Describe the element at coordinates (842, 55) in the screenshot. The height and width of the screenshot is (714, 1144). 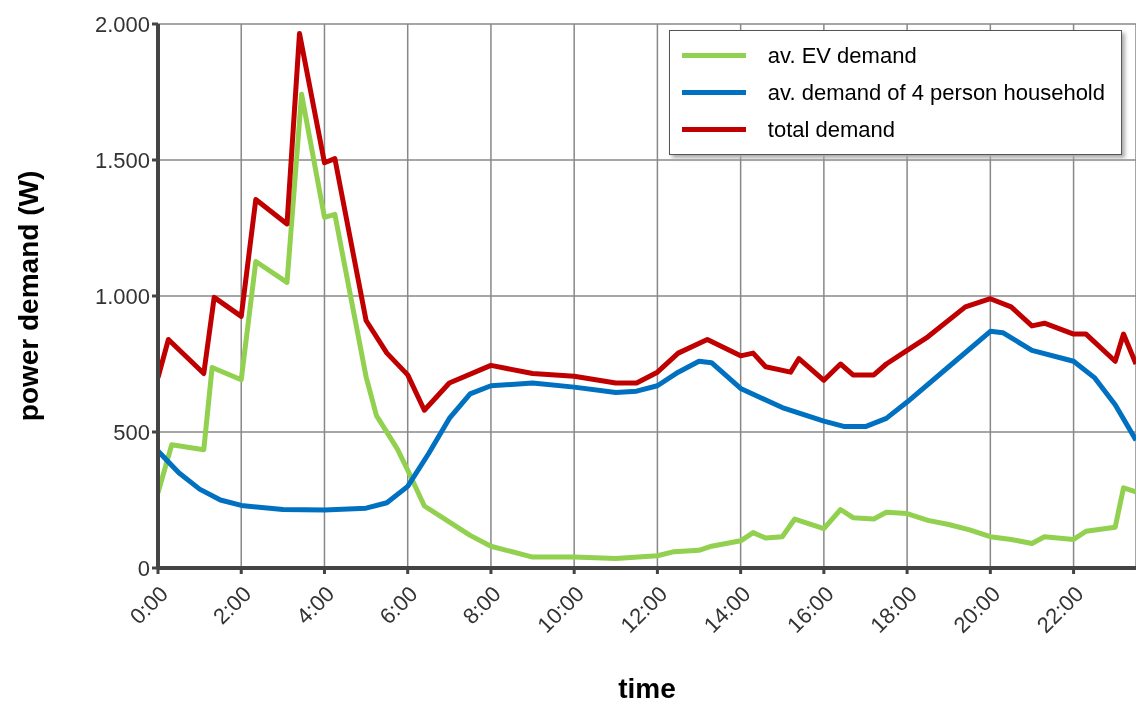
I see `legend-label: av. EV demand` at that location.